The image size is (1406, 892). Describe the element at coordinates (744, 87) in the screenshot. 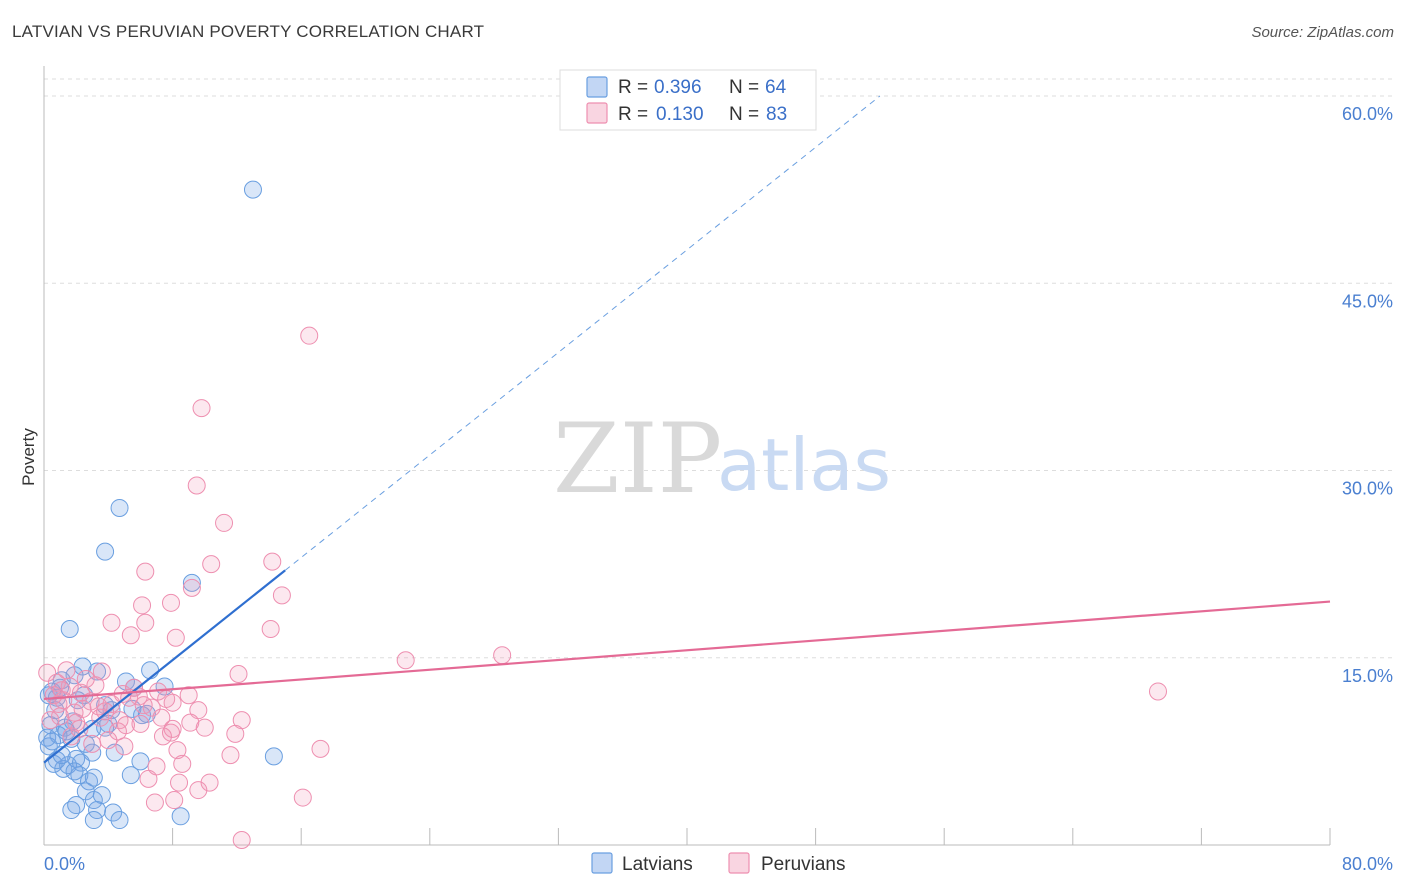

I see `legend-n-label-latvians: N =` at that location.